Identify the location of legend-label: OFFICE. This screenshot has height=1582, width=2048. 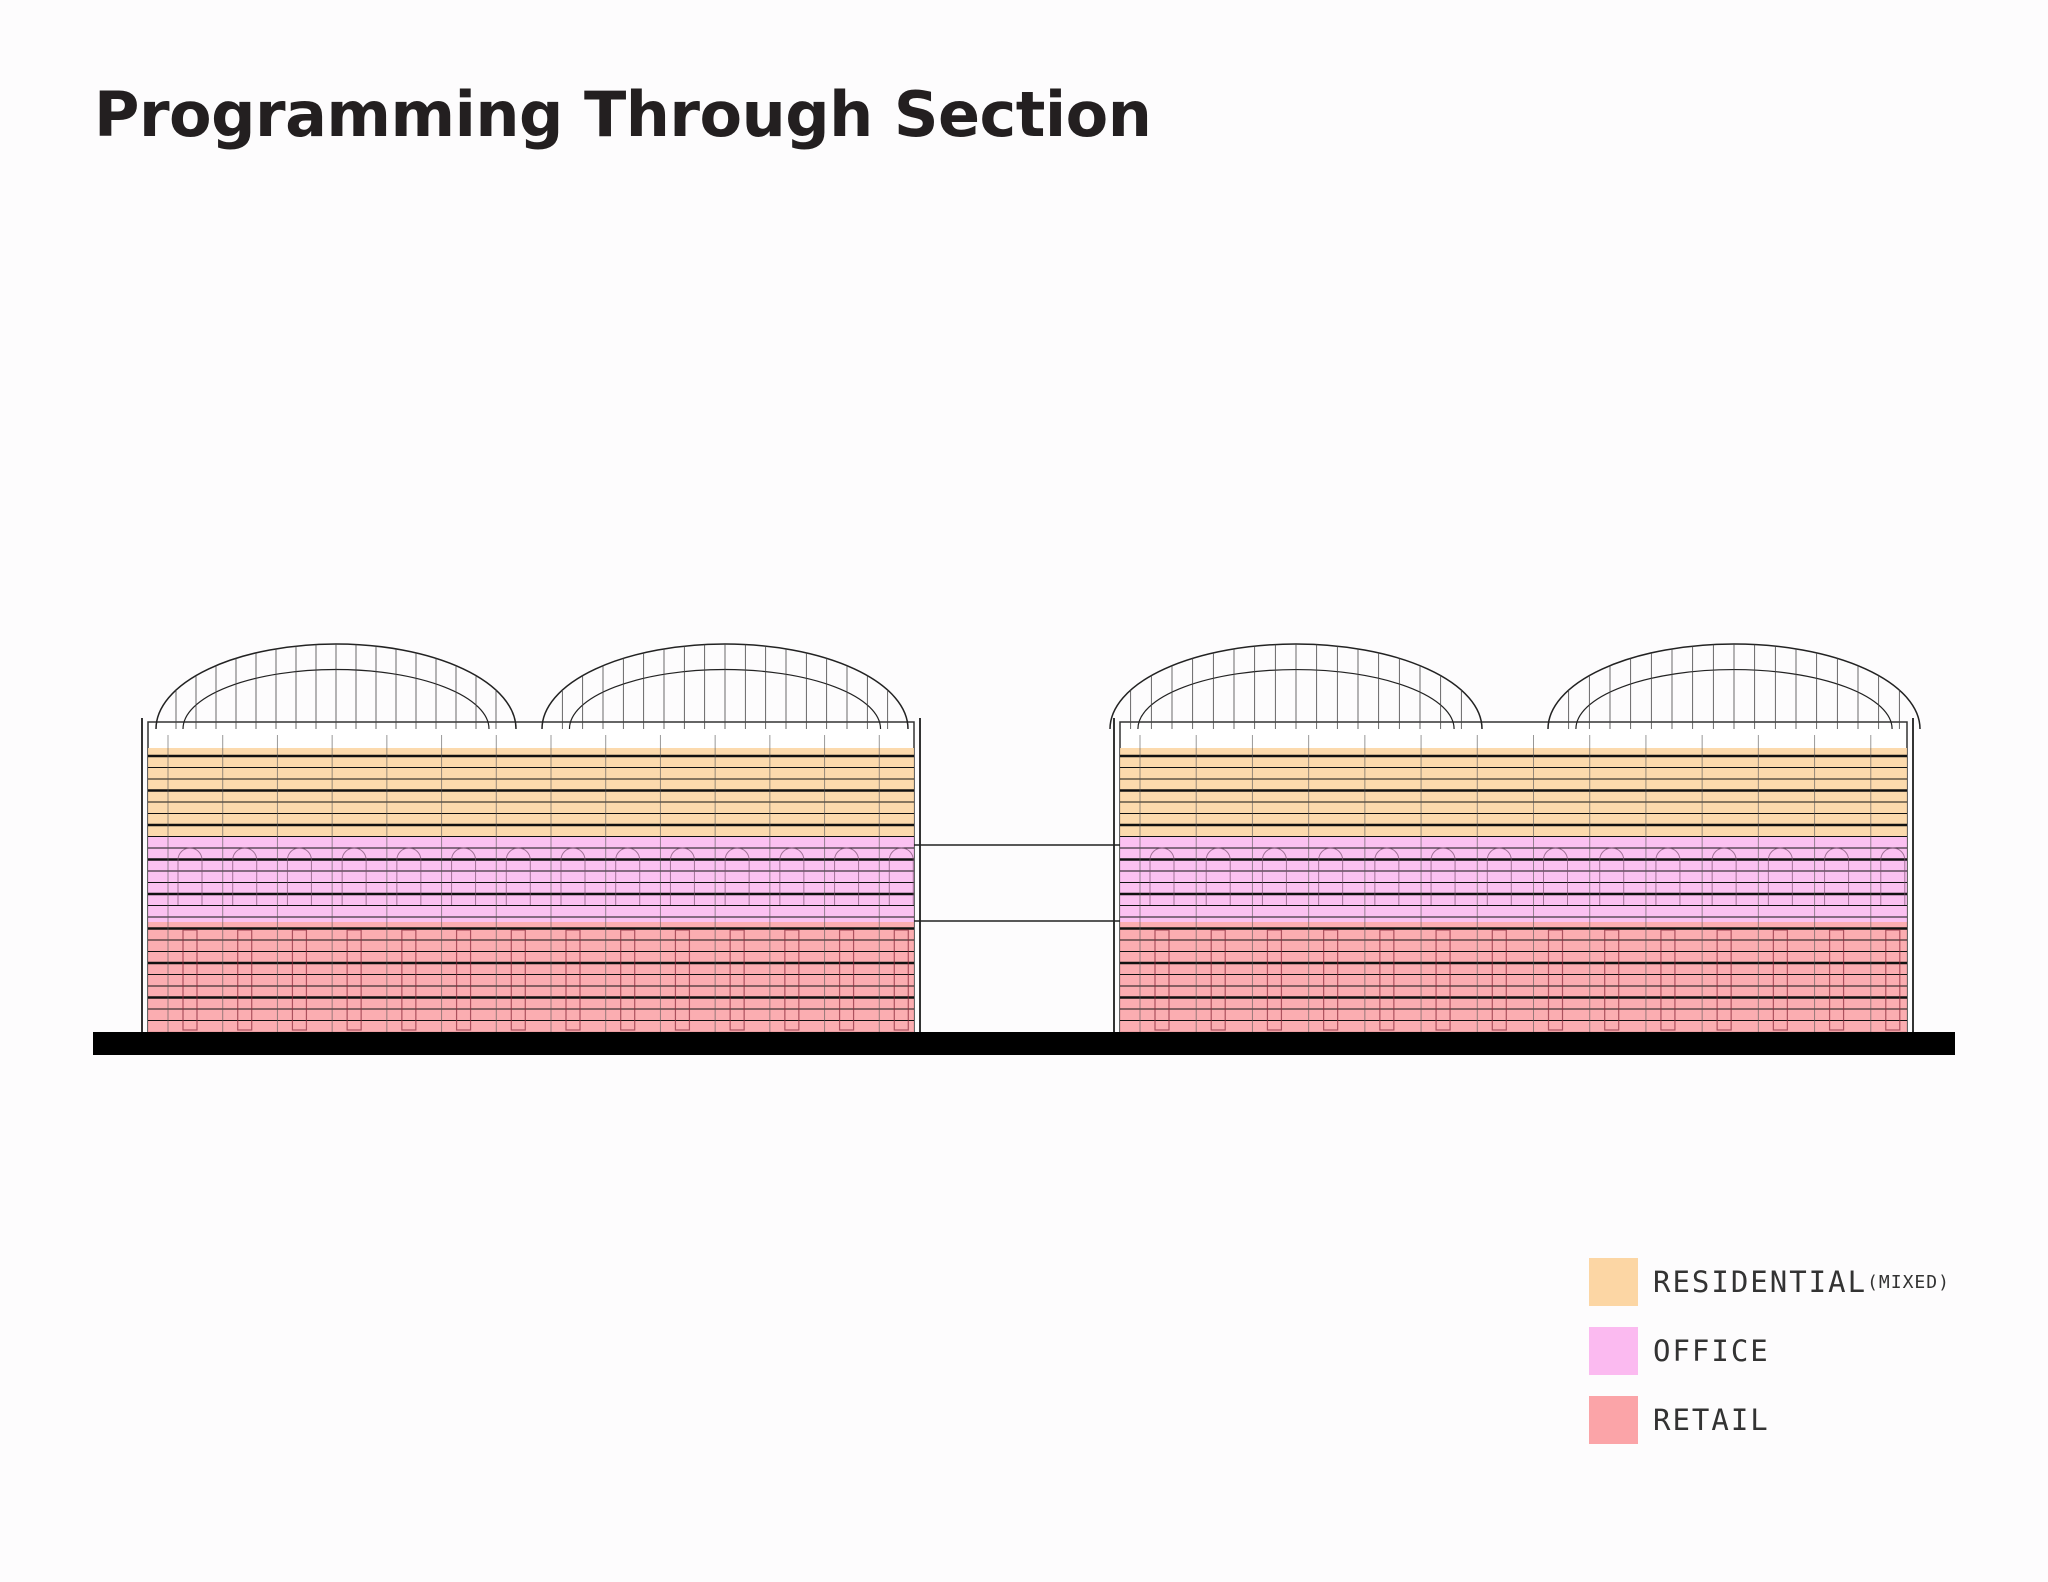
(1711, 1351).